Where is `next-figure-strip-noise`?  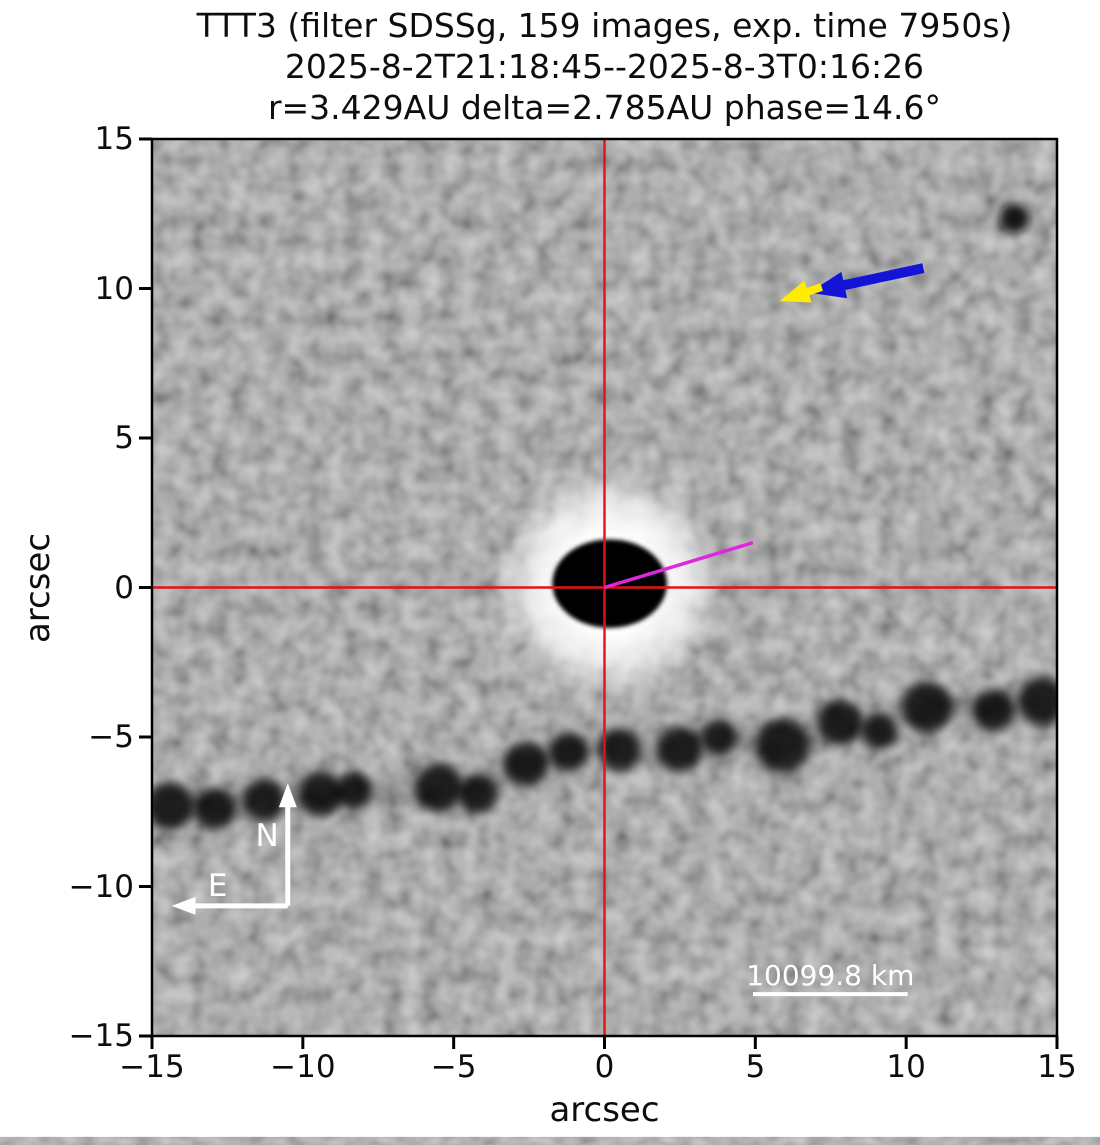 next-figure-strip-noise is located at coordinates (550, 1141).